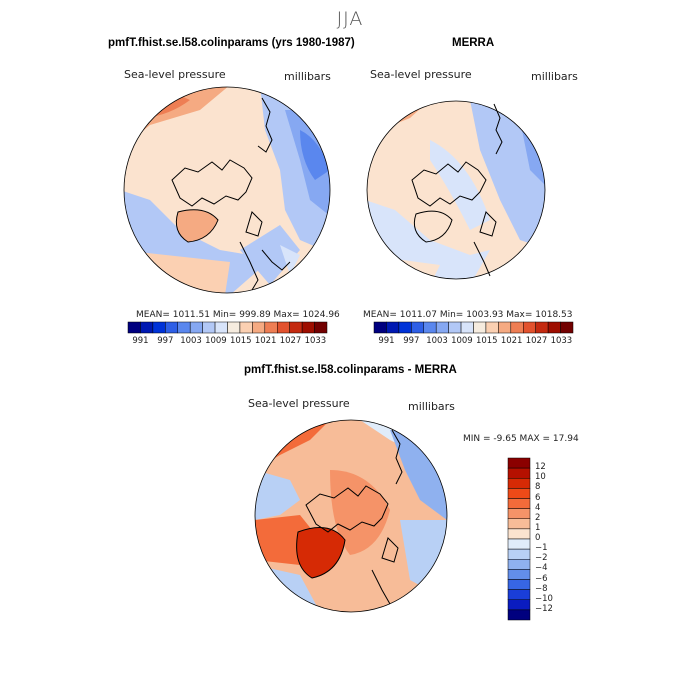 This screenshot has height=700, width=700. Describe the element at coordinates (240, 341) in the screenshot. I see `model-colorbar-tick-label: 1015` at that location.